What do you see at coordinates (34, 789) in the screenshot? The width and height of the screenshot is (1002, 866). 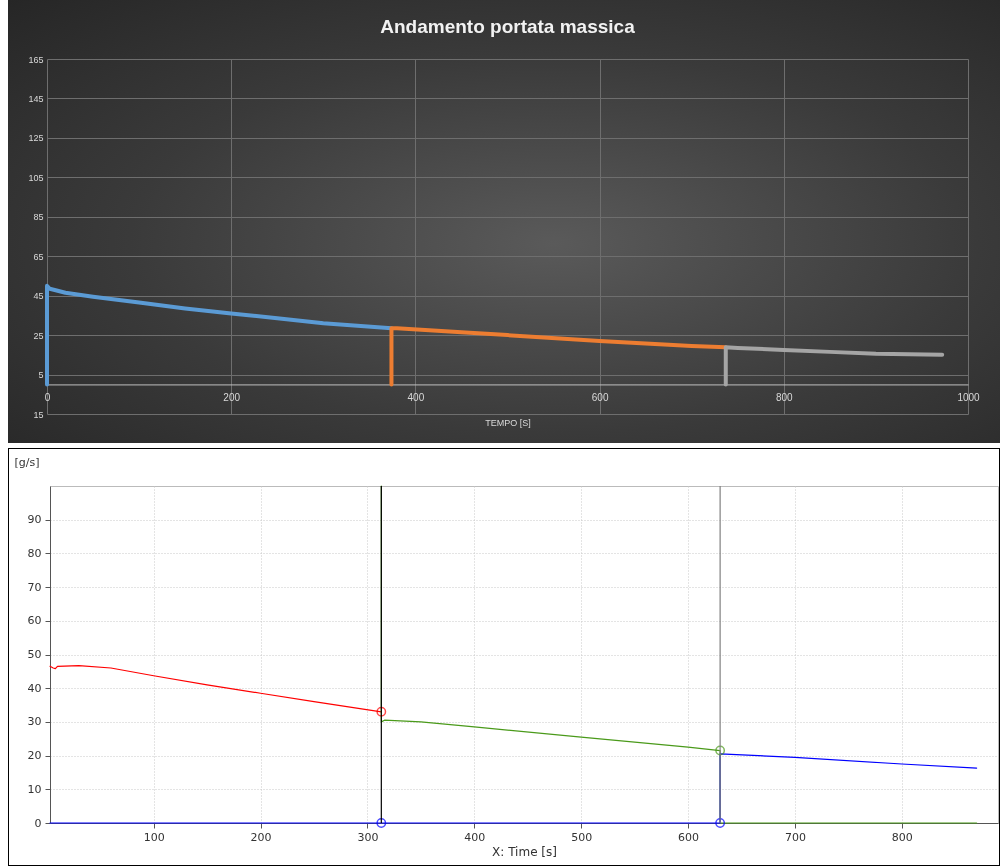 I see `y-tick-label: 10` at bounding box center [34, 789].